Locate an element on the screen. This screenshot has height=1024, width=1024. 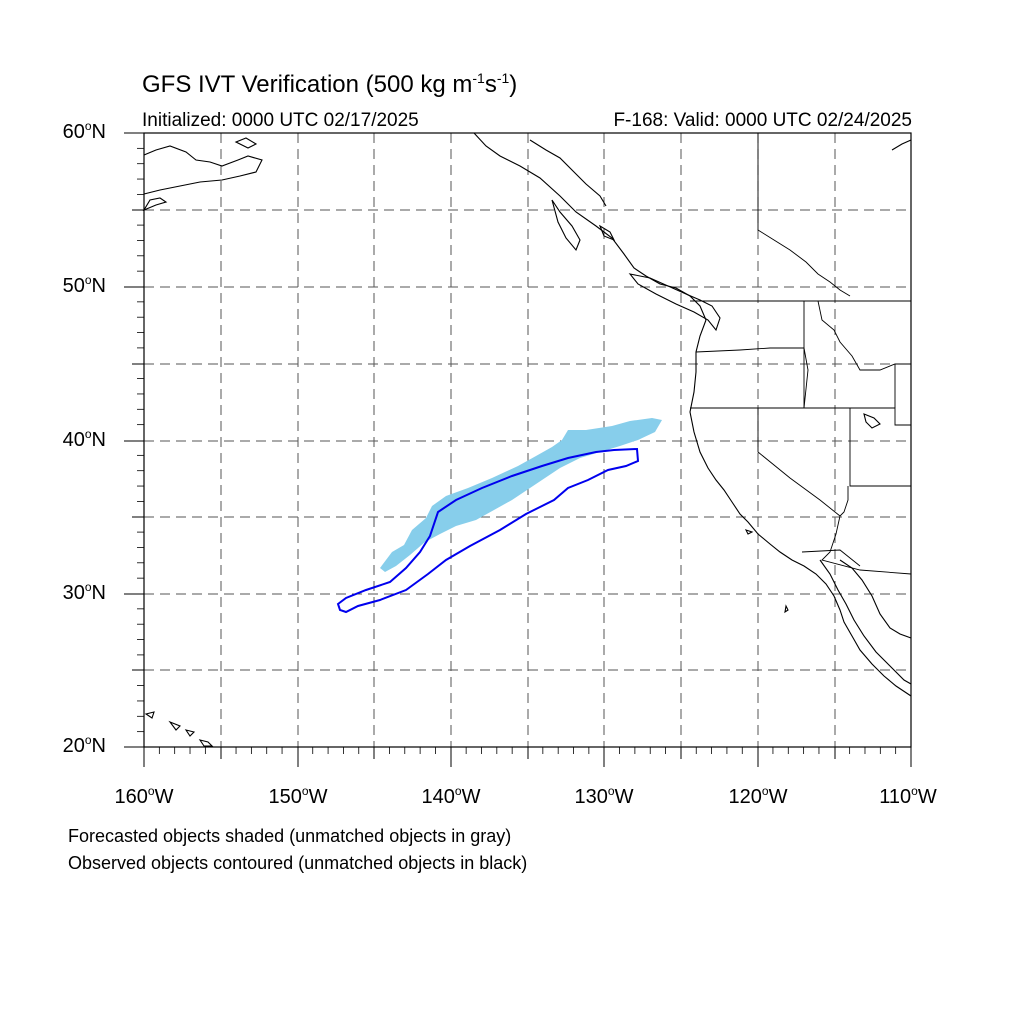
chart-title: GFS IVT Verification (500 kg m-1s-1) is located at coordinates (330, 84).